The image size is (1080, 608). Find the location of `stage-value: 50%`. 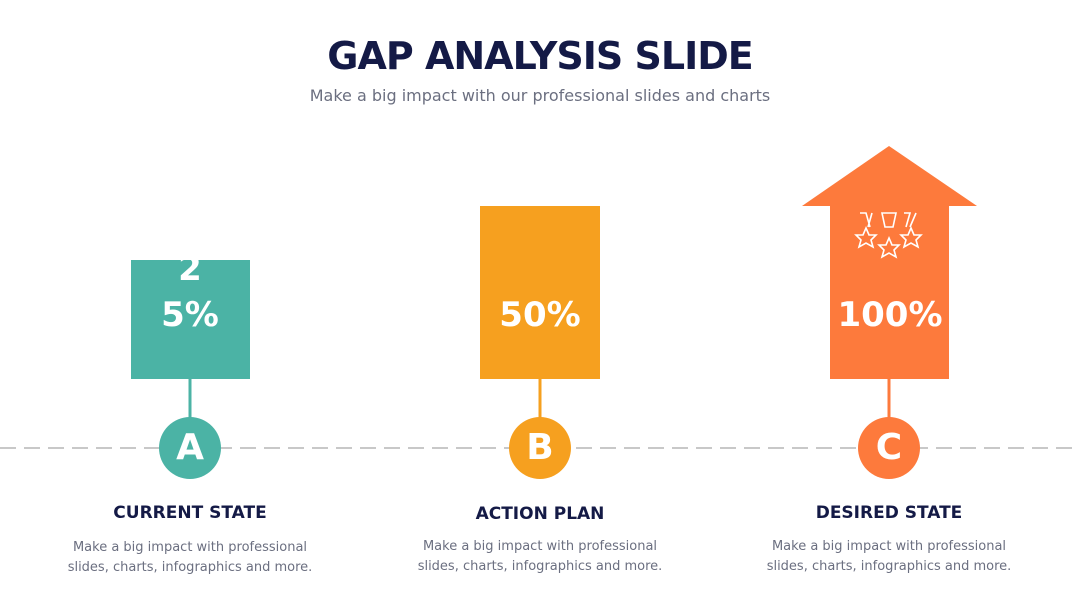

stage-value: 50% is located at coordinates (540, 315).